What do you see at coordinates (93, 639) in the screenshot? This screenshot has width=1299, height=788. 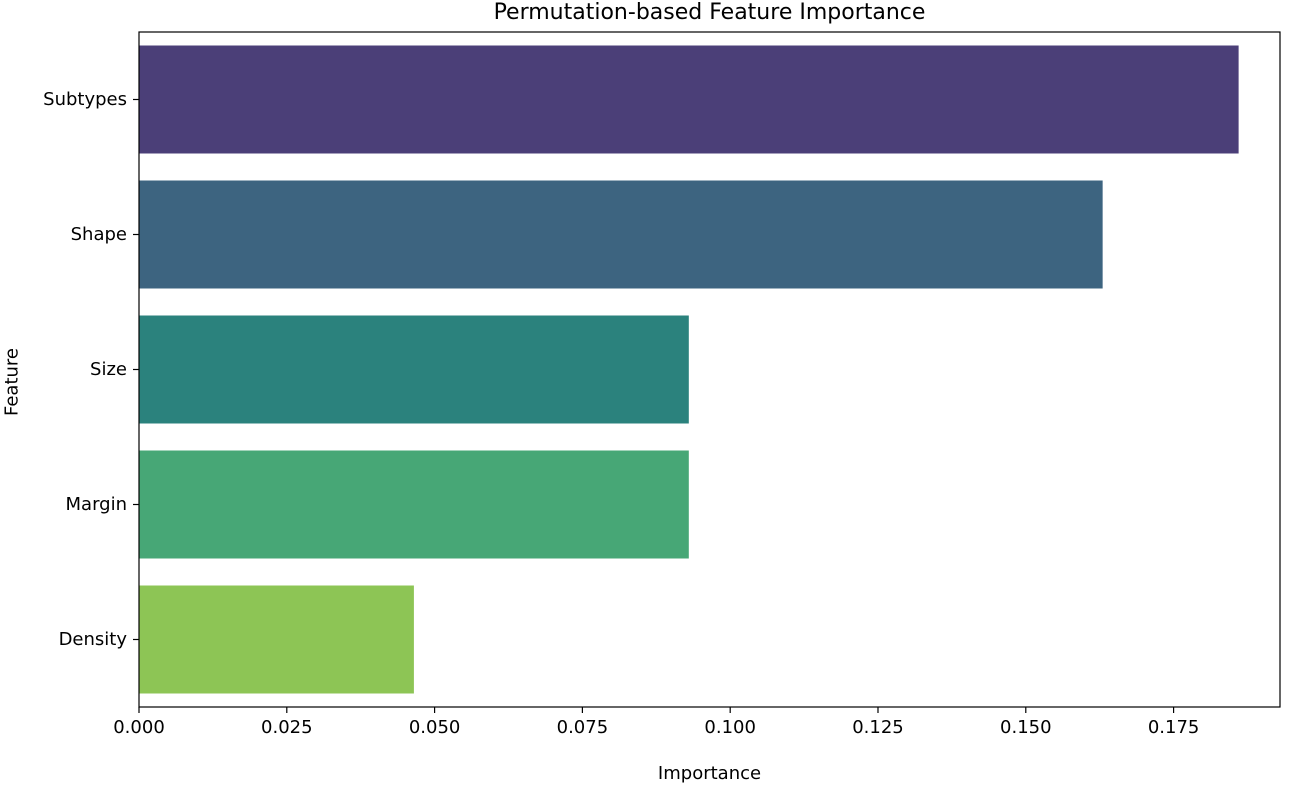 I see `y-tick-label: Density` at bounding box center [93, 639].